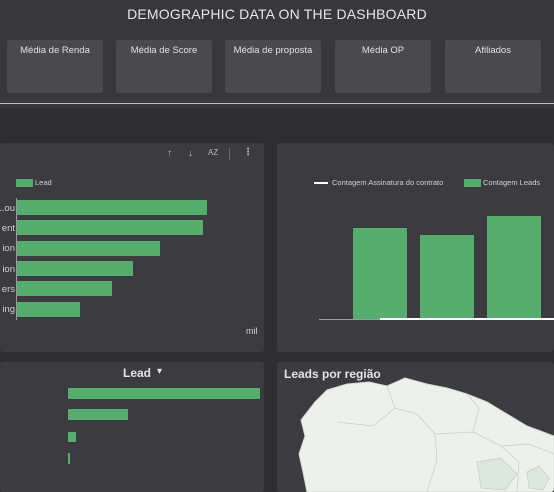  I want to click on kpi-card-proposta: Média de proposta, so click(273, 66).